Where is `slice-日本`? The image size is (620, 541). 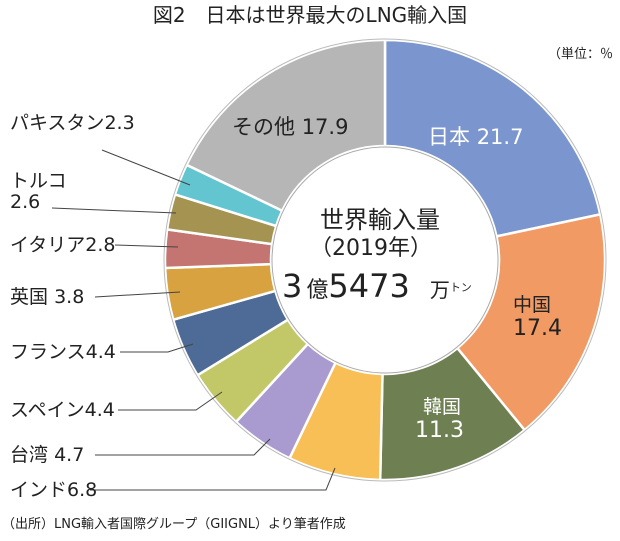 slice-日本 is located at coordinates (492, 138).